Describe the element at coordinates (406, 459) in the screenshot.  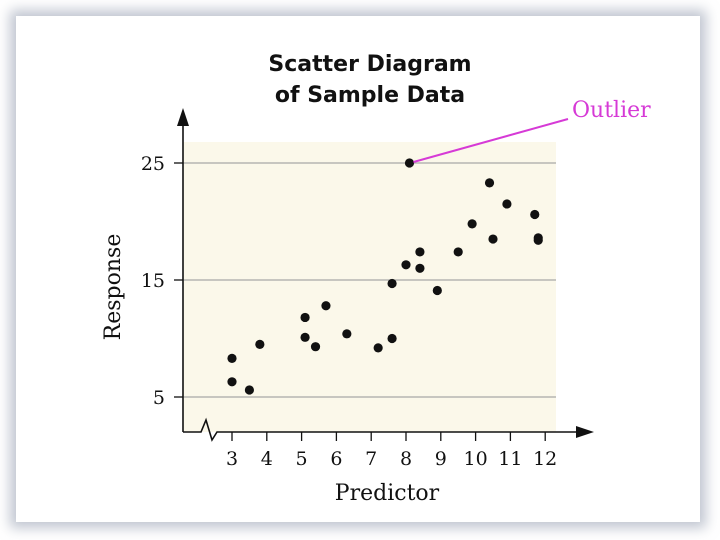
I see `x-tick-label-8: 8` at that location.